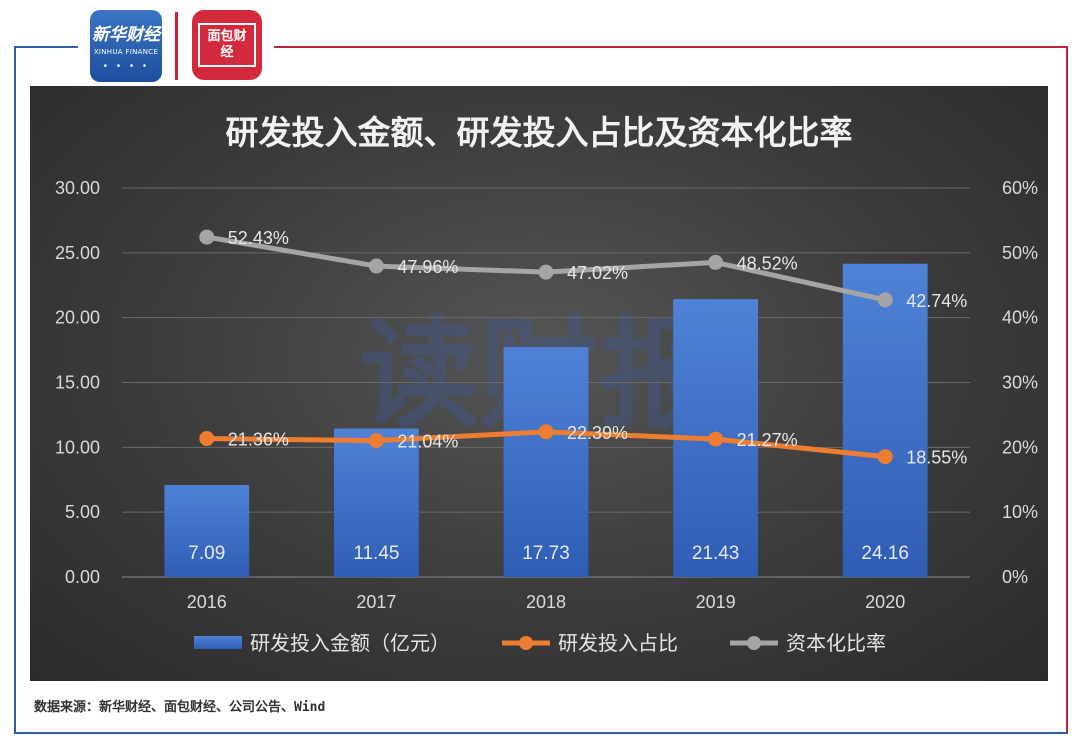  I want to click on y-tick-left: 15.00, so click(77, 383).